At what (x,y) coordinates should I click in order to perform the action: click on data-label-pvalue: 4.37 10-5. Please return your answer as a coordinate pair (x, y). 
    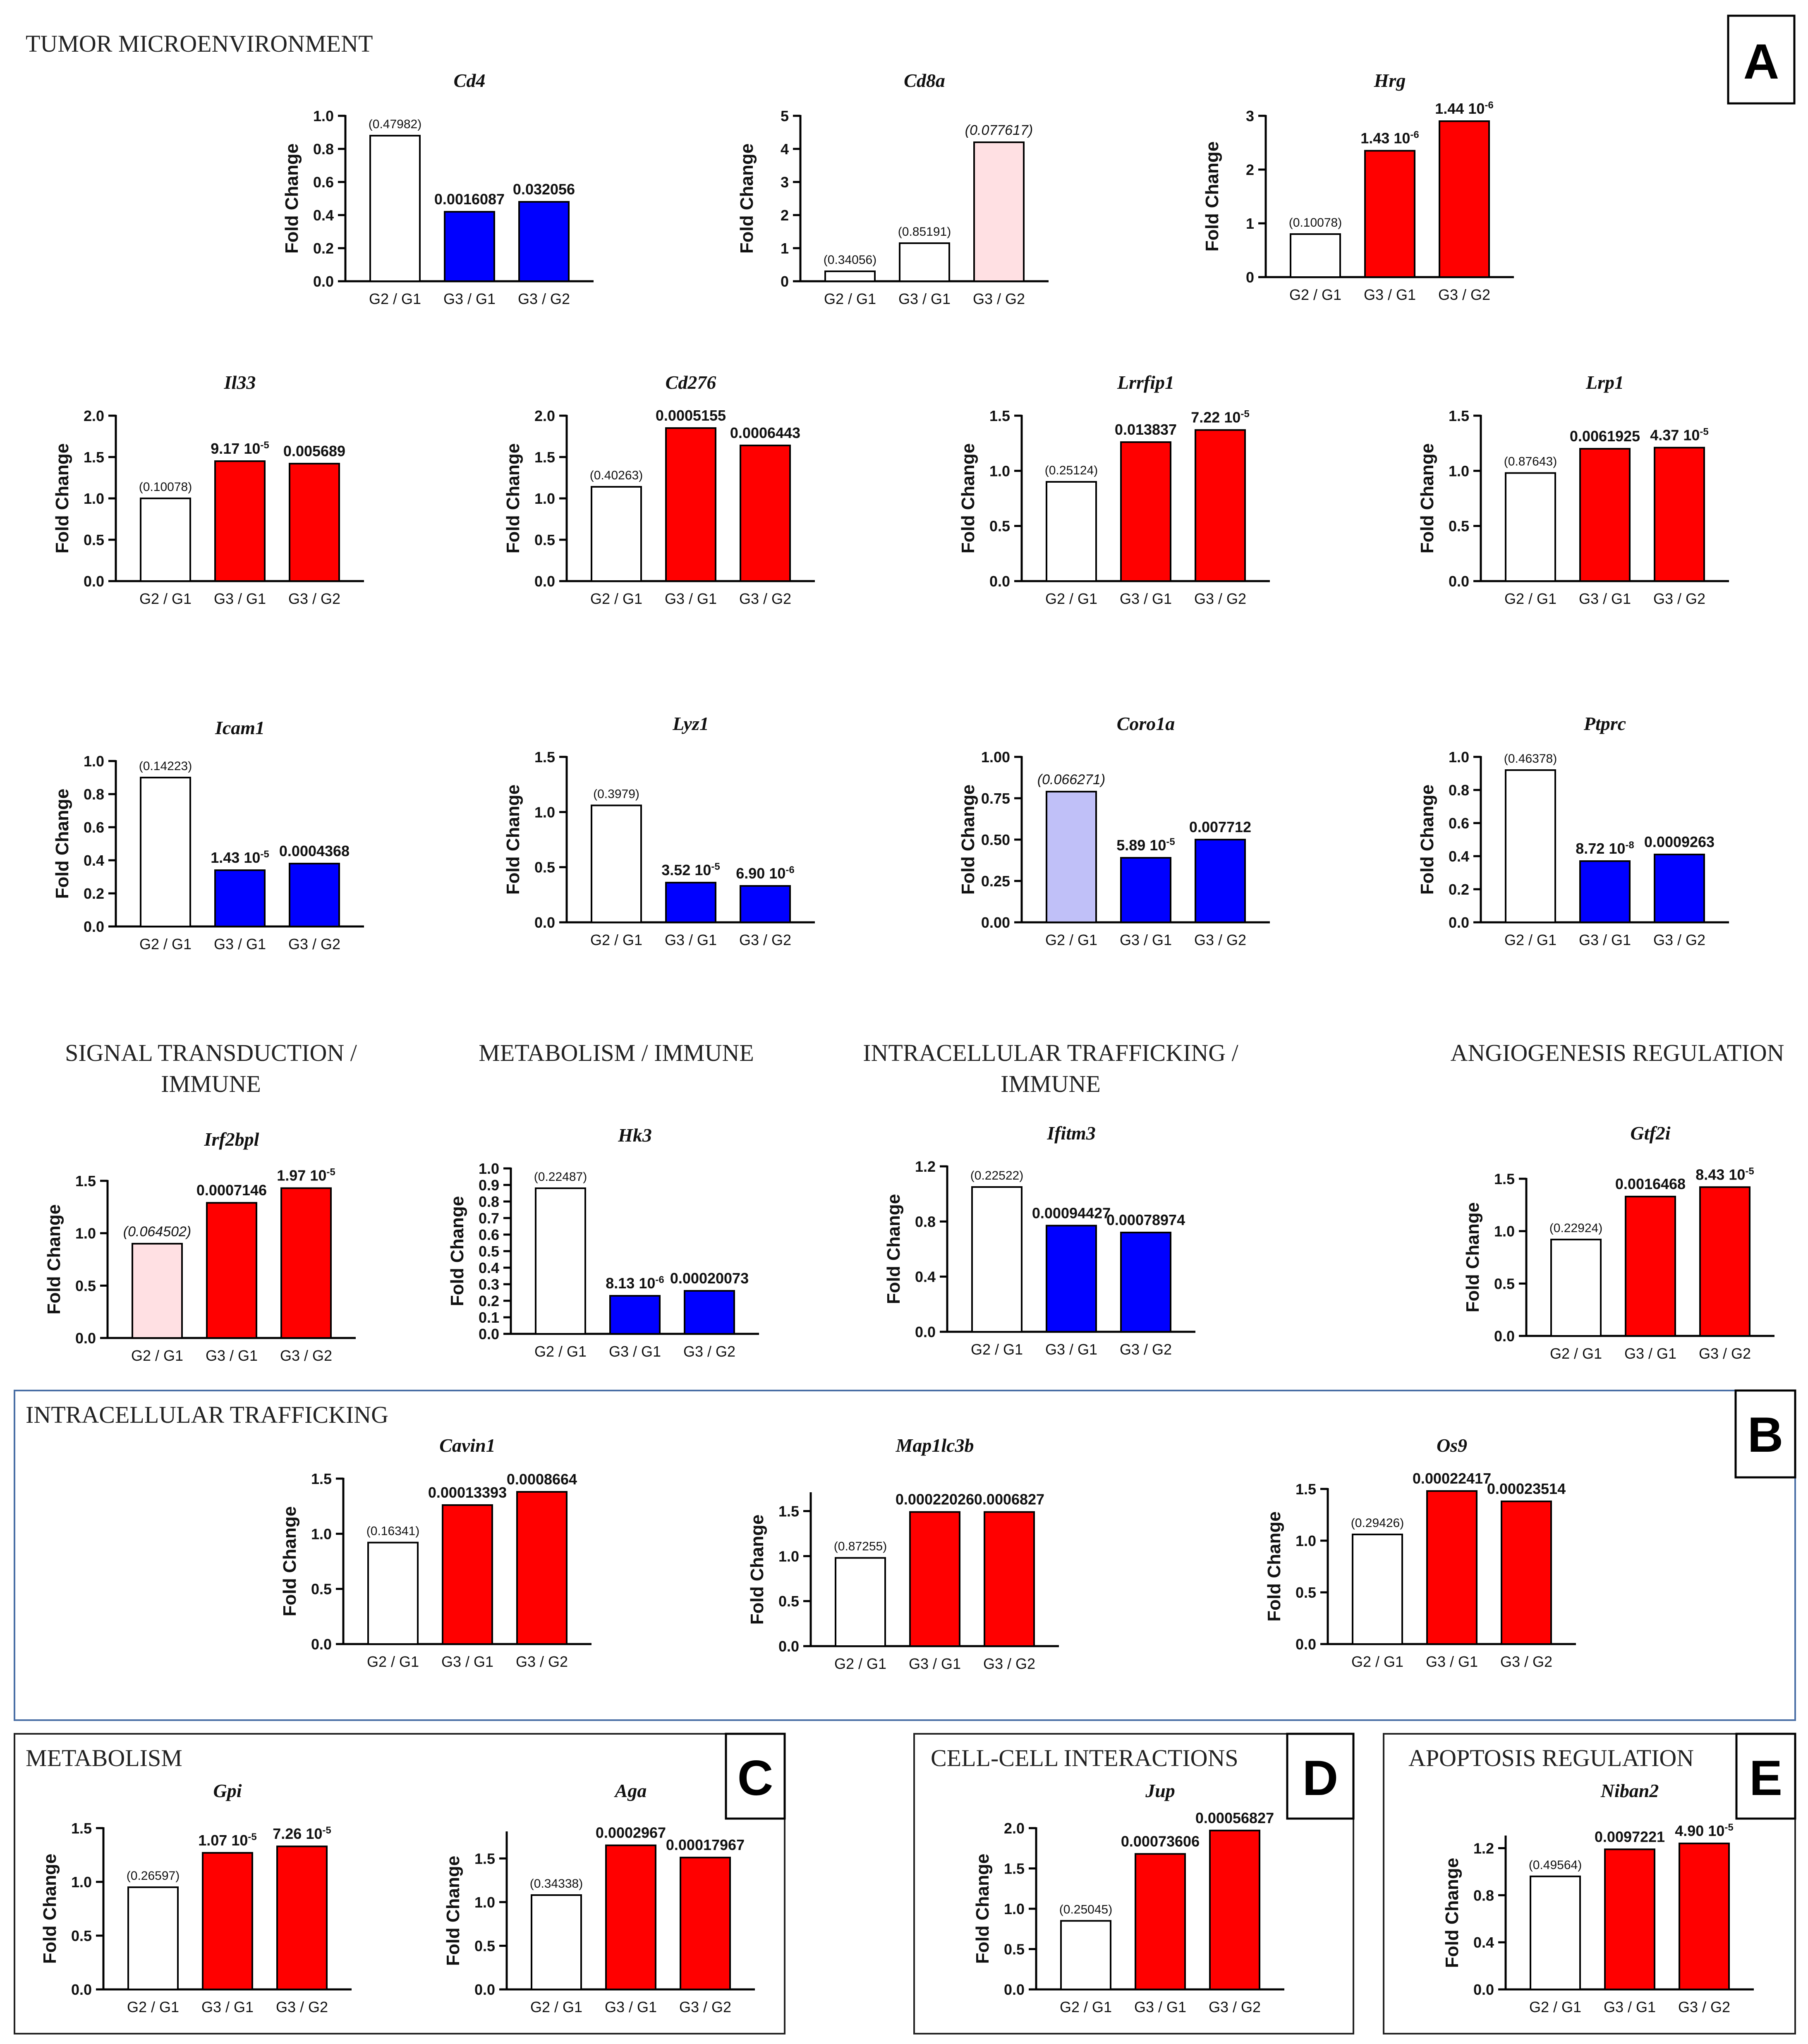
    Looking at the image, I should click on (1679, 435).